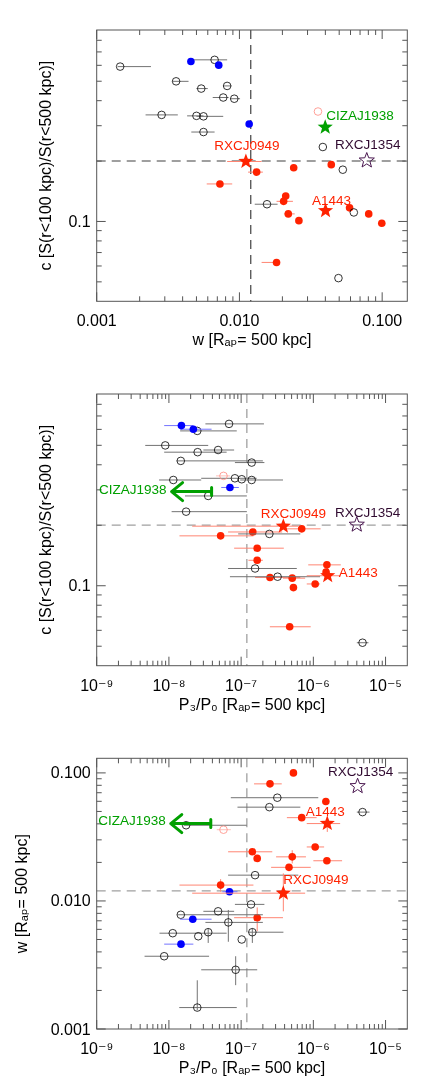  What do you see at coordinates (382, 321) in the screenshot?
I see `x-tick-label: 0.100` at bounding box center [382, 321].